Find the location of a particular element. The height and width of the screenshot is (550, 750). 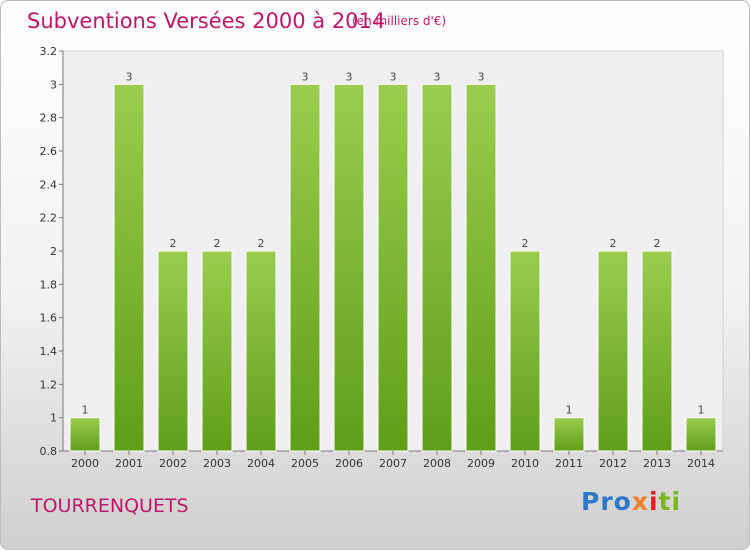

logo-part-2: x is located at coordinates (640, 501).